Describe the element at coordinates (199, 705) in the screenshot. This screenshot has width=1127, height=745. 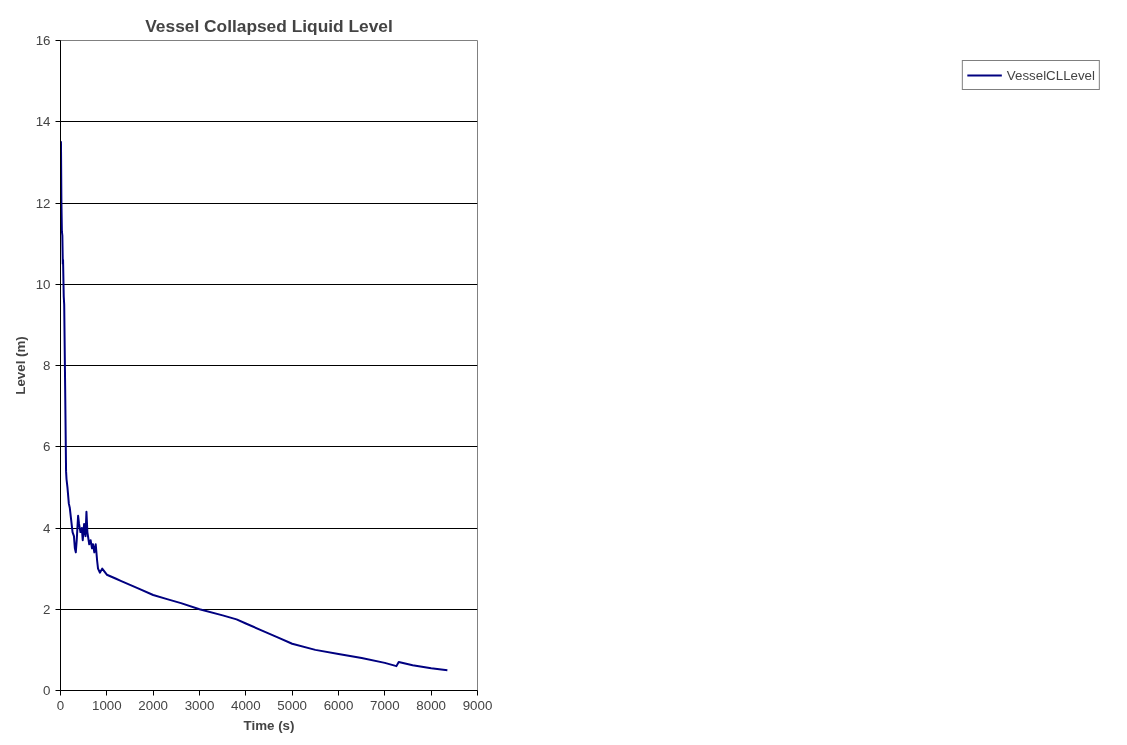
I see `x-tick-label: 3000` at that location.